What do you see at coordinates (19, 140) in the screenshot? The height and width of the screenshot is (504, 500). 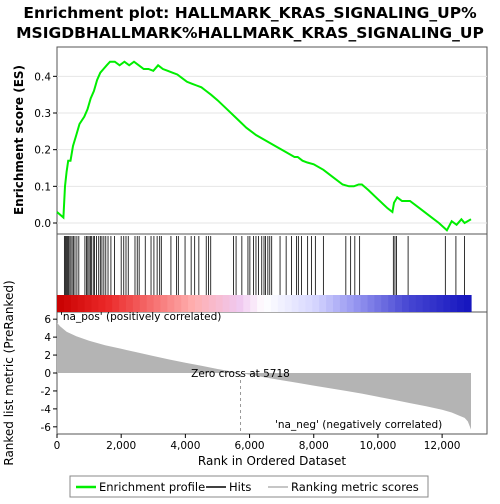 I see `es-axis-label: Enrichment score (ES)` at bounding box center [19, 140].